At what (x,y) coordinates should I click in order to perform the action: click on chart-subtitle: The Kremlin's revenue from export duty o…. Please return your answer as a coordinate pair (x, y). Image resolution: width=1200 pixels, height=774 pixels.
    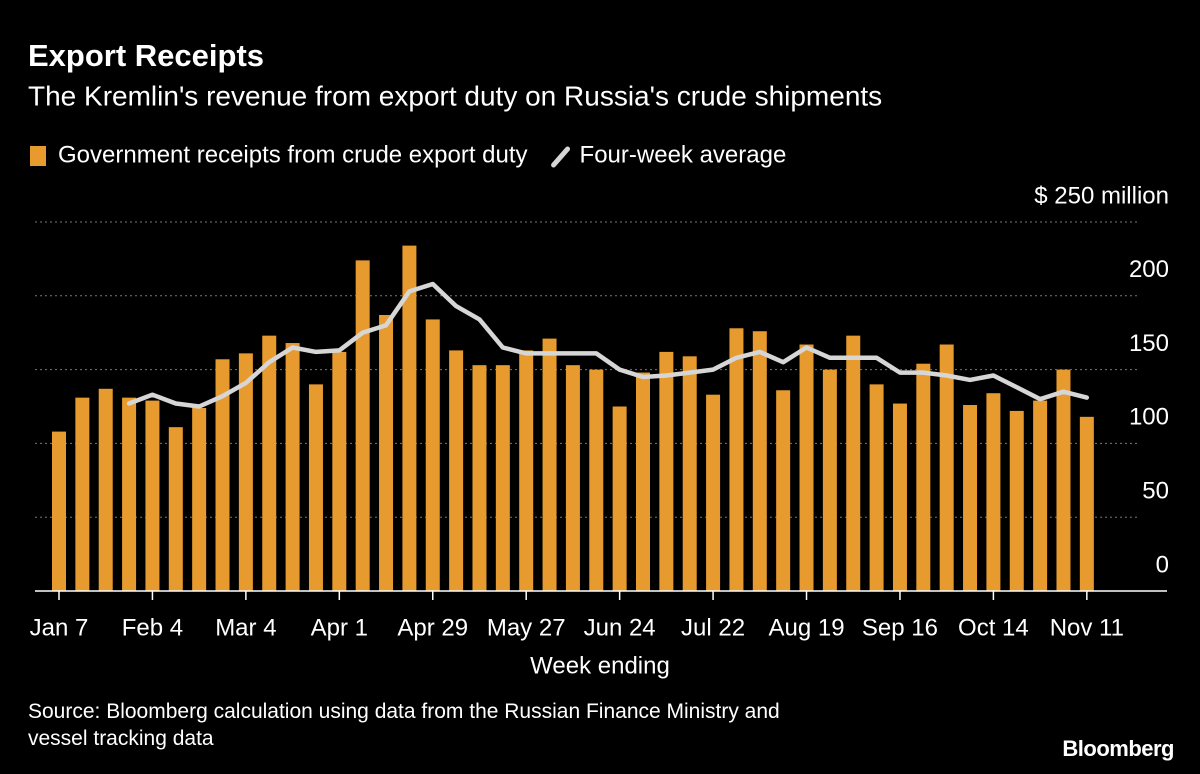
    Looking at the image, I should click on (455, 95).